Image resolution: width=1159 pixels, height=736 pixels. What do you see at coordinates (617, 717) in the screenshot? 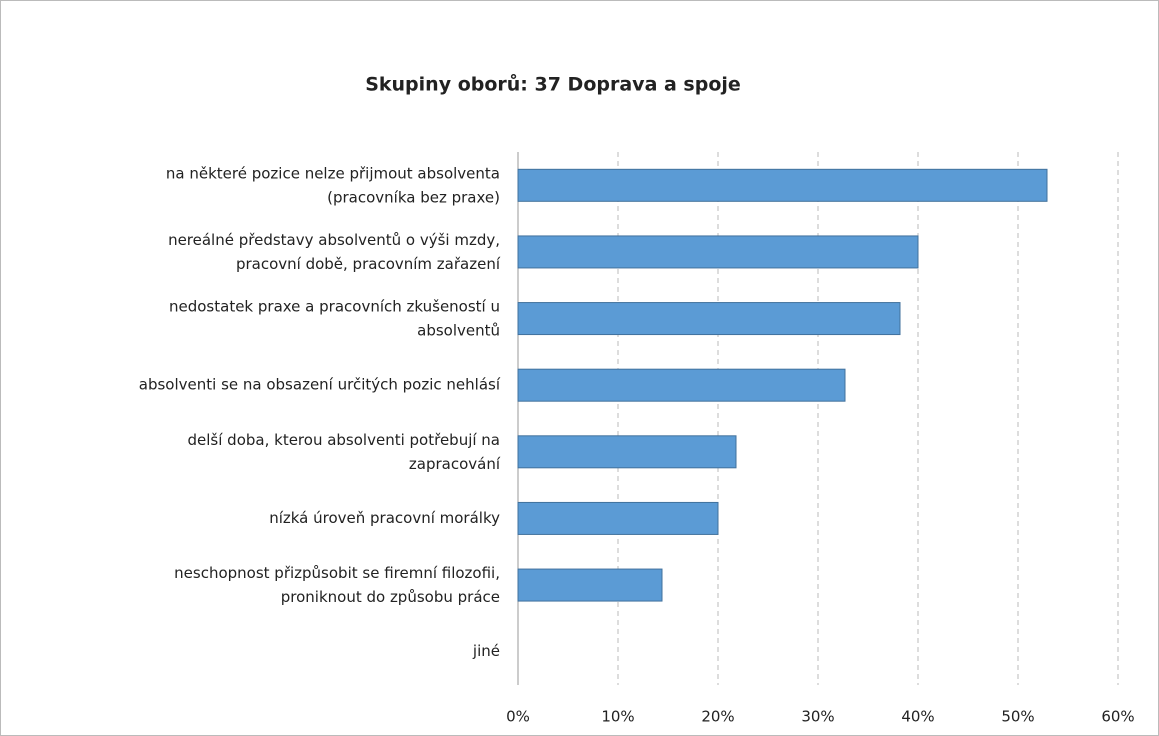
I see `x-tick-label: 10%` at bounding box center [617, 717].